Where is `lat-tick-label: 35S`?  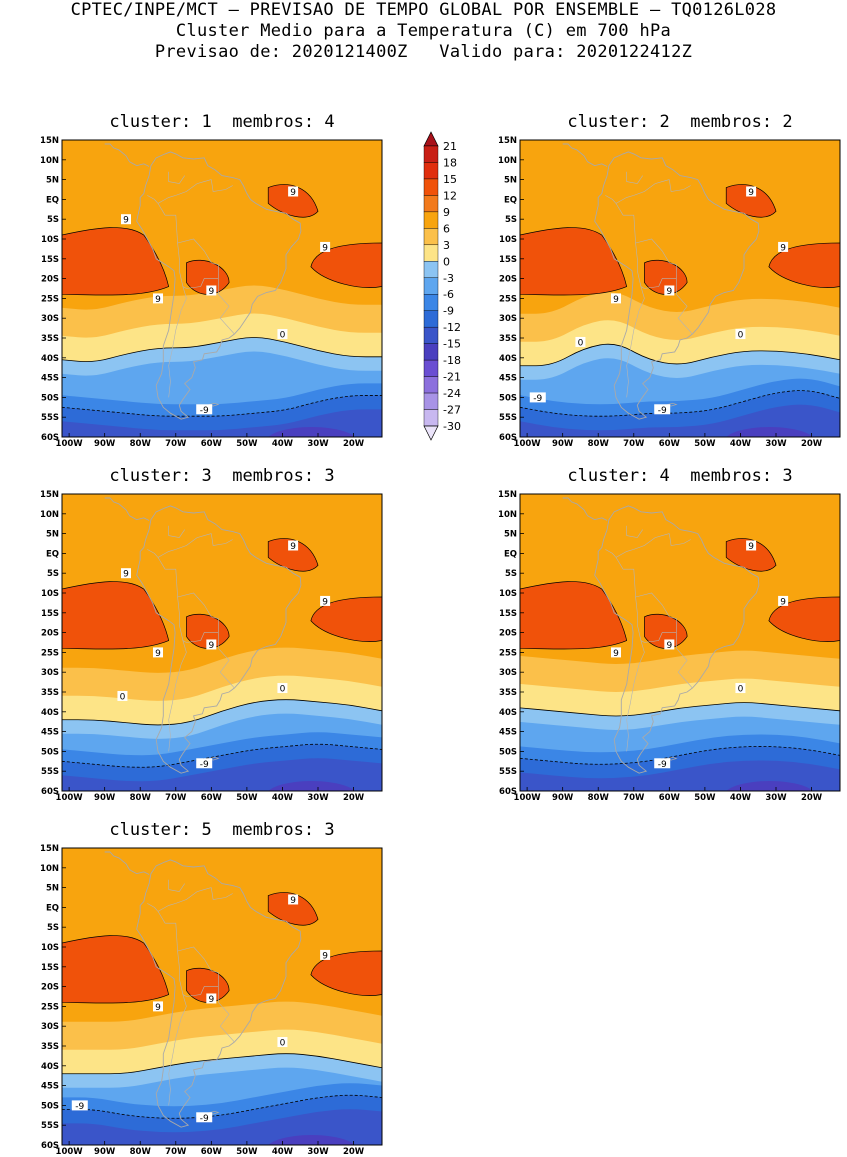 lat-tick-label: 35S is located at coordinates (50, 1047).